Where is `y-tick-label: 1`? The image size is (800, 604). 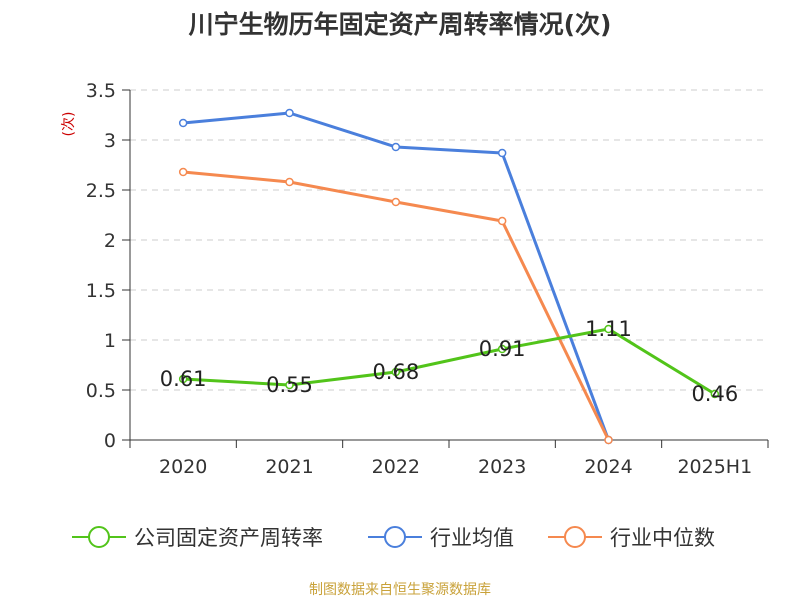
y-tick-label: 1 is located at coordinates (110, 341).